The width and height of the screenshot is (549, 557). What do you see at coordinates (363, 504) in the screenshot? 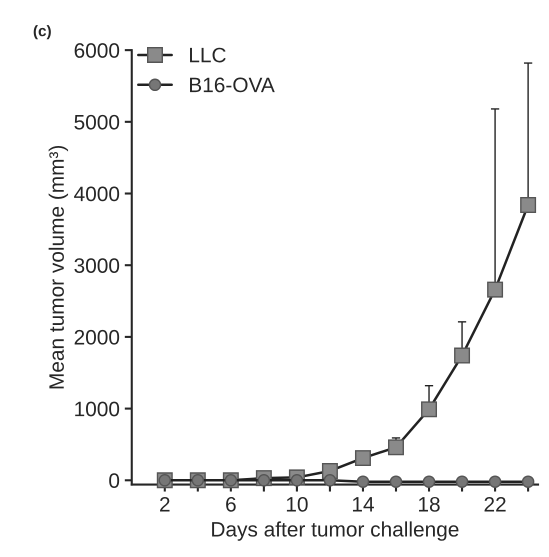
I see `x-tick-label: 14` at bounding box center [363, 504].